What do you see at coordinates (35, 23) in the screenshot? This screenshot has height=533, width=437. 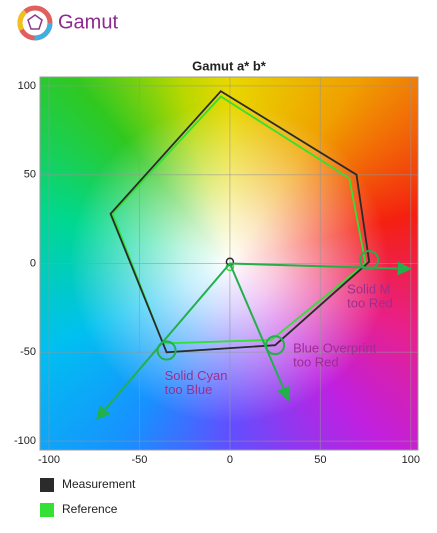 I see `logo` at bounding box center [35, 23].